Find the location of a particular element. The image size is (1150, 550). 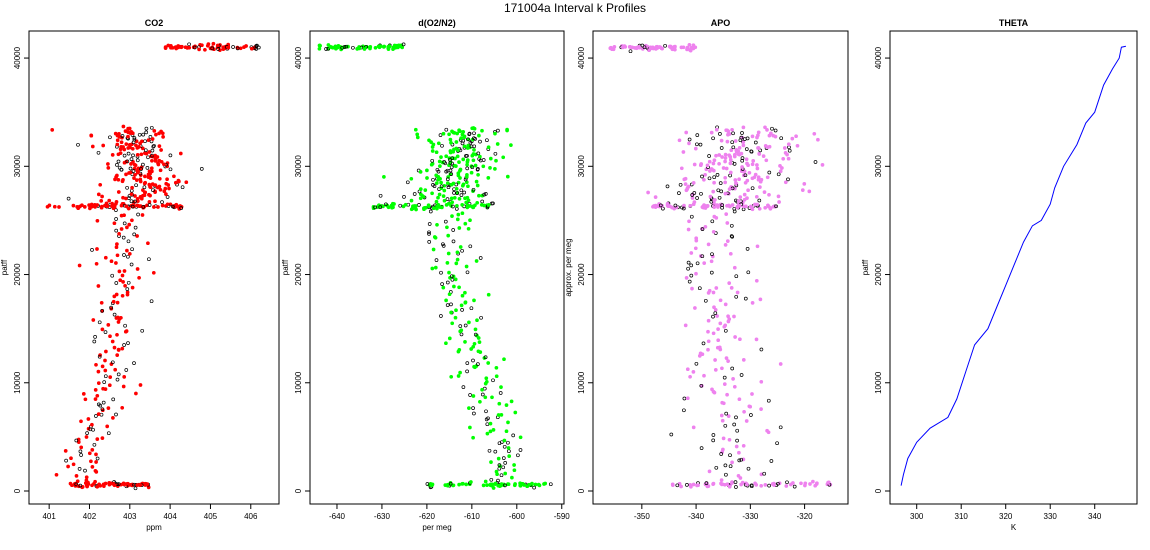

x-tick-label: 300 is located at coordinates (917, 516).